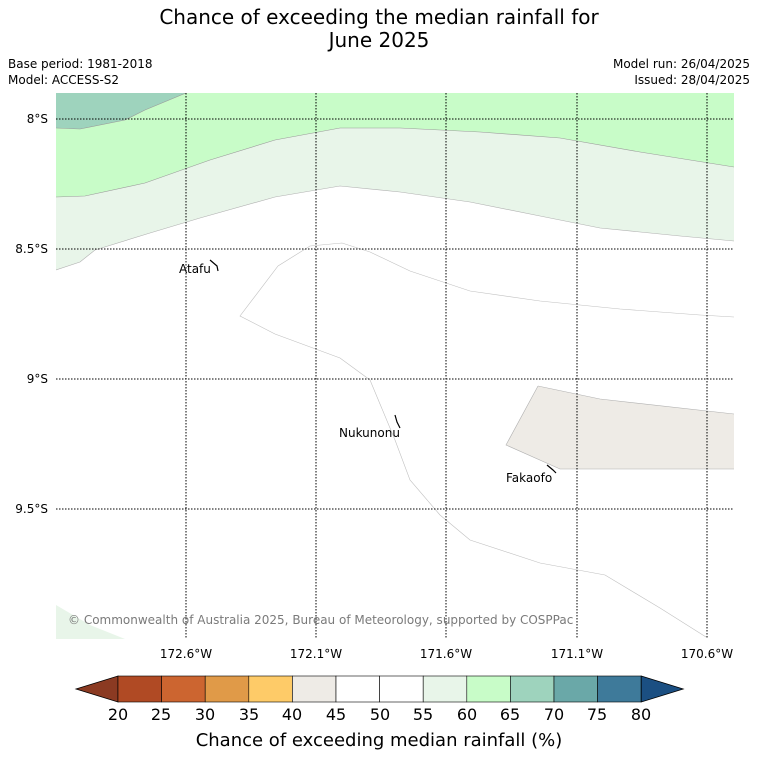 The height and width of the screenshot is (781, 758). What do you see at coordinates (205, 714) in the screenshot?
I see `colorbar-tick: 30` at bounding box center [205, 714].